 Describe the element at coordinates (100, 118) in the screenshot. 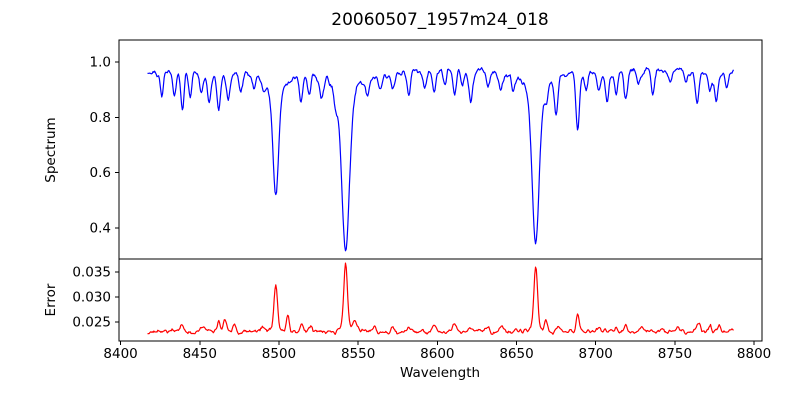

I see `spectrum-y-tick-label: 0.8` at that location.